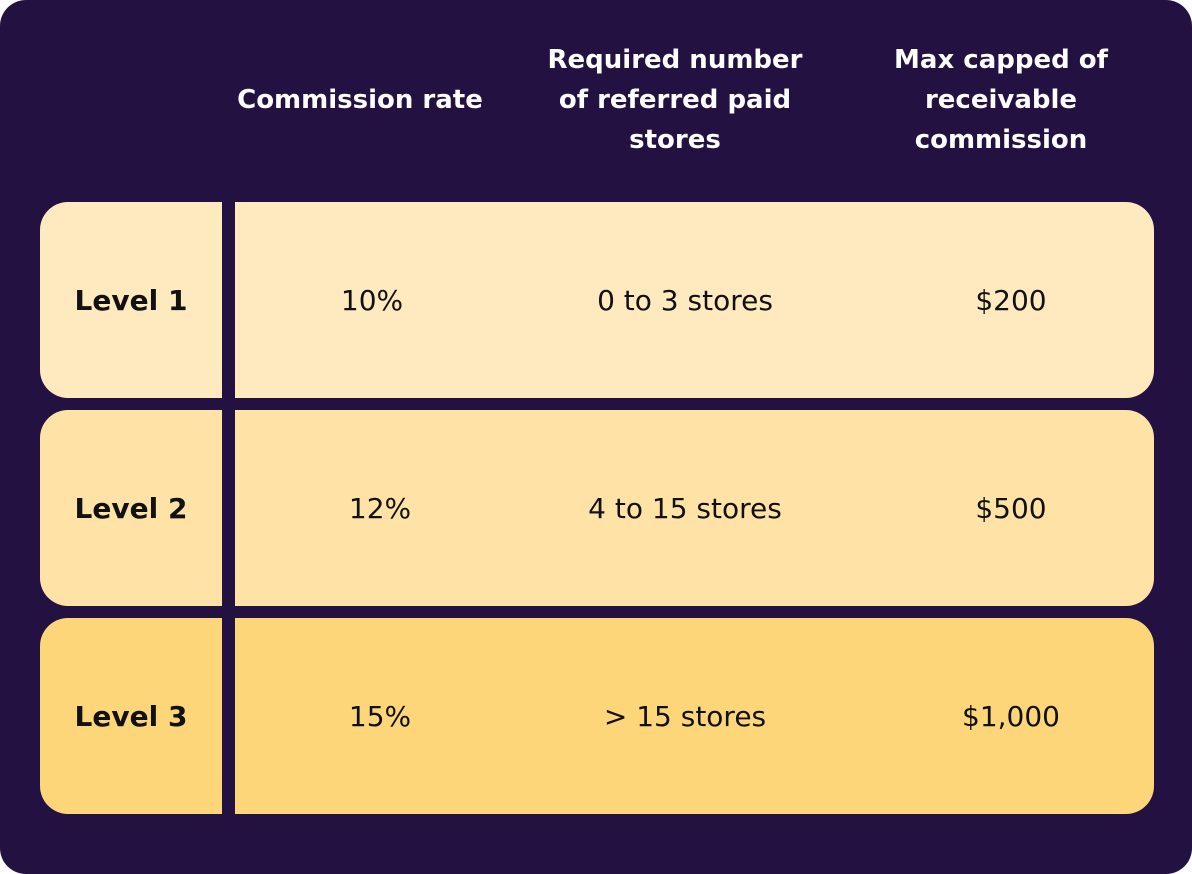 The height and width of the screenshot is (874, 1192). What do you see at coordinates (372, 300) in the screenshot?
I see `commission-rate-value: 10%` at bounding box center [372, 300].